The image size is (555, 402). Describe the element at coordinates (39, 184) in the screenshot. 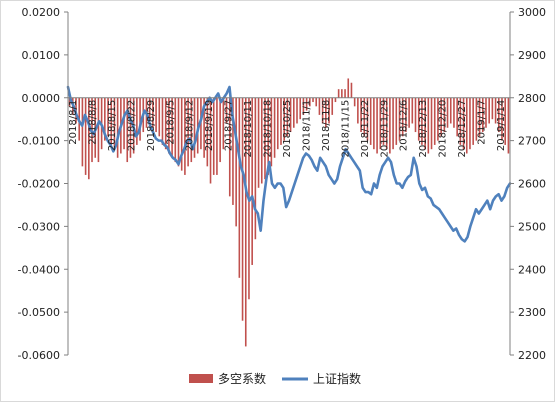

I see `left-tick-label: -0.0200` at that location.